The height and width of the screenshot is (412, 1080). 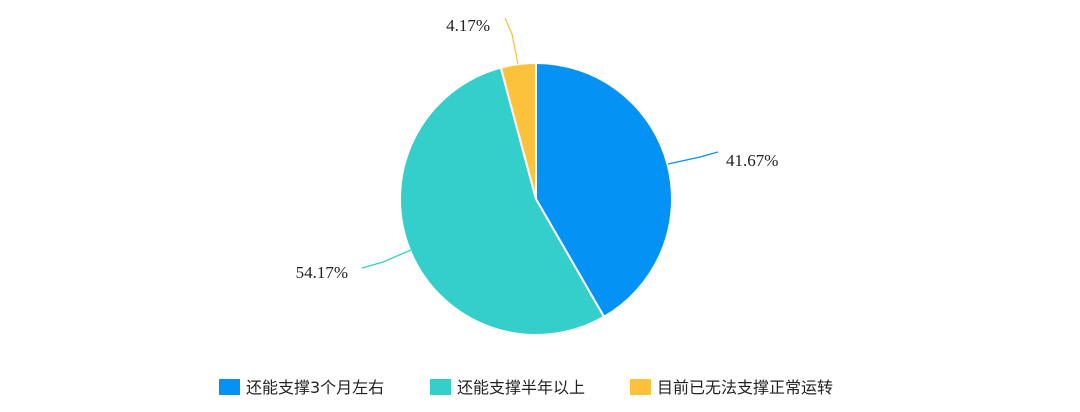 I want to click on legend-label-3: 目前已无法支撑正常运转, so click(x=745, y=387).